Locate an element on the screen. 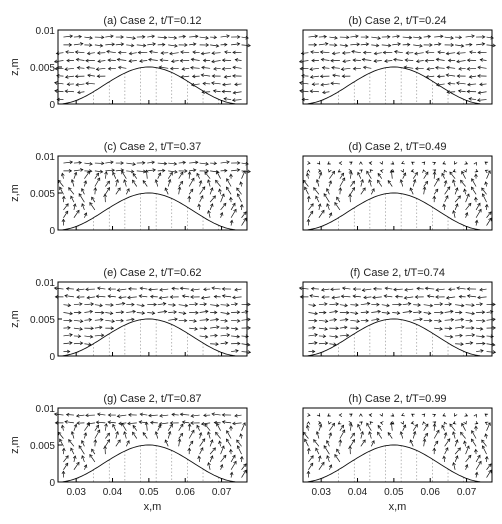 This screenshot has height=524, width=502. y-tick-label: 0 is located at coordinates (52, 105).